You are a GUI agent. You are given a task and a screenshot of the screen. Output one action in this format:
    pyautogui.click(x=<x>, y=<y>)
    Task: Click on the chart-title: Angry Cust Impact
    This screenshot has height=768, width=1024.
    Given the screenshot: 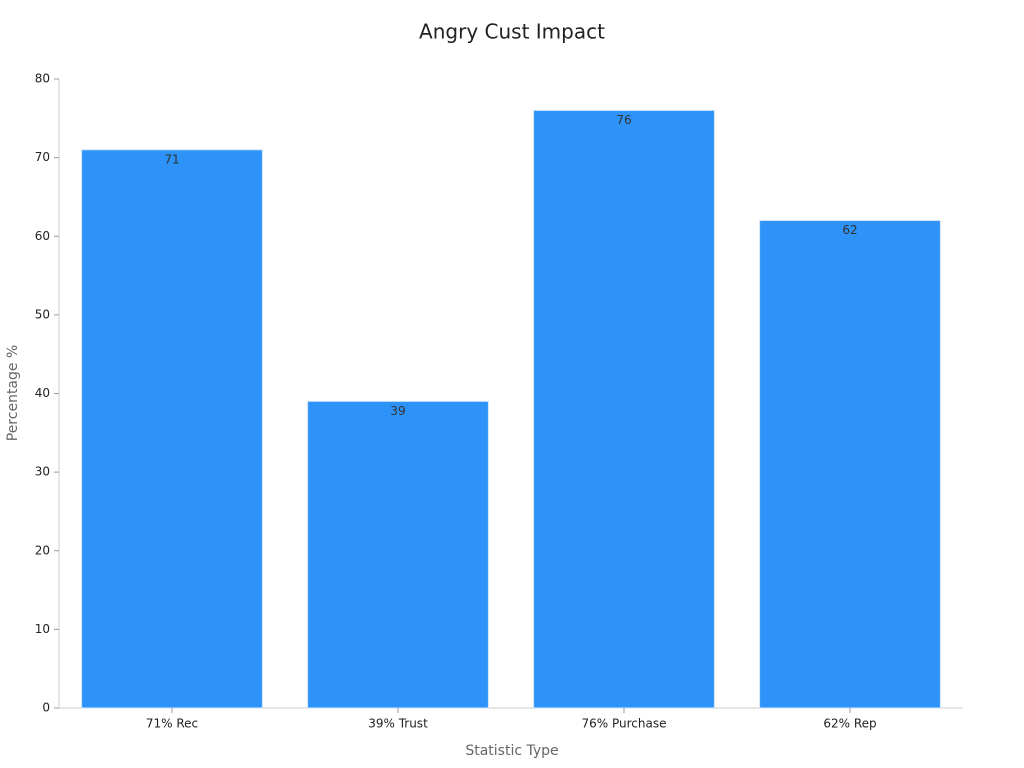 What is the action you would take?
    pyautogui.click(x=512, y=32)
    